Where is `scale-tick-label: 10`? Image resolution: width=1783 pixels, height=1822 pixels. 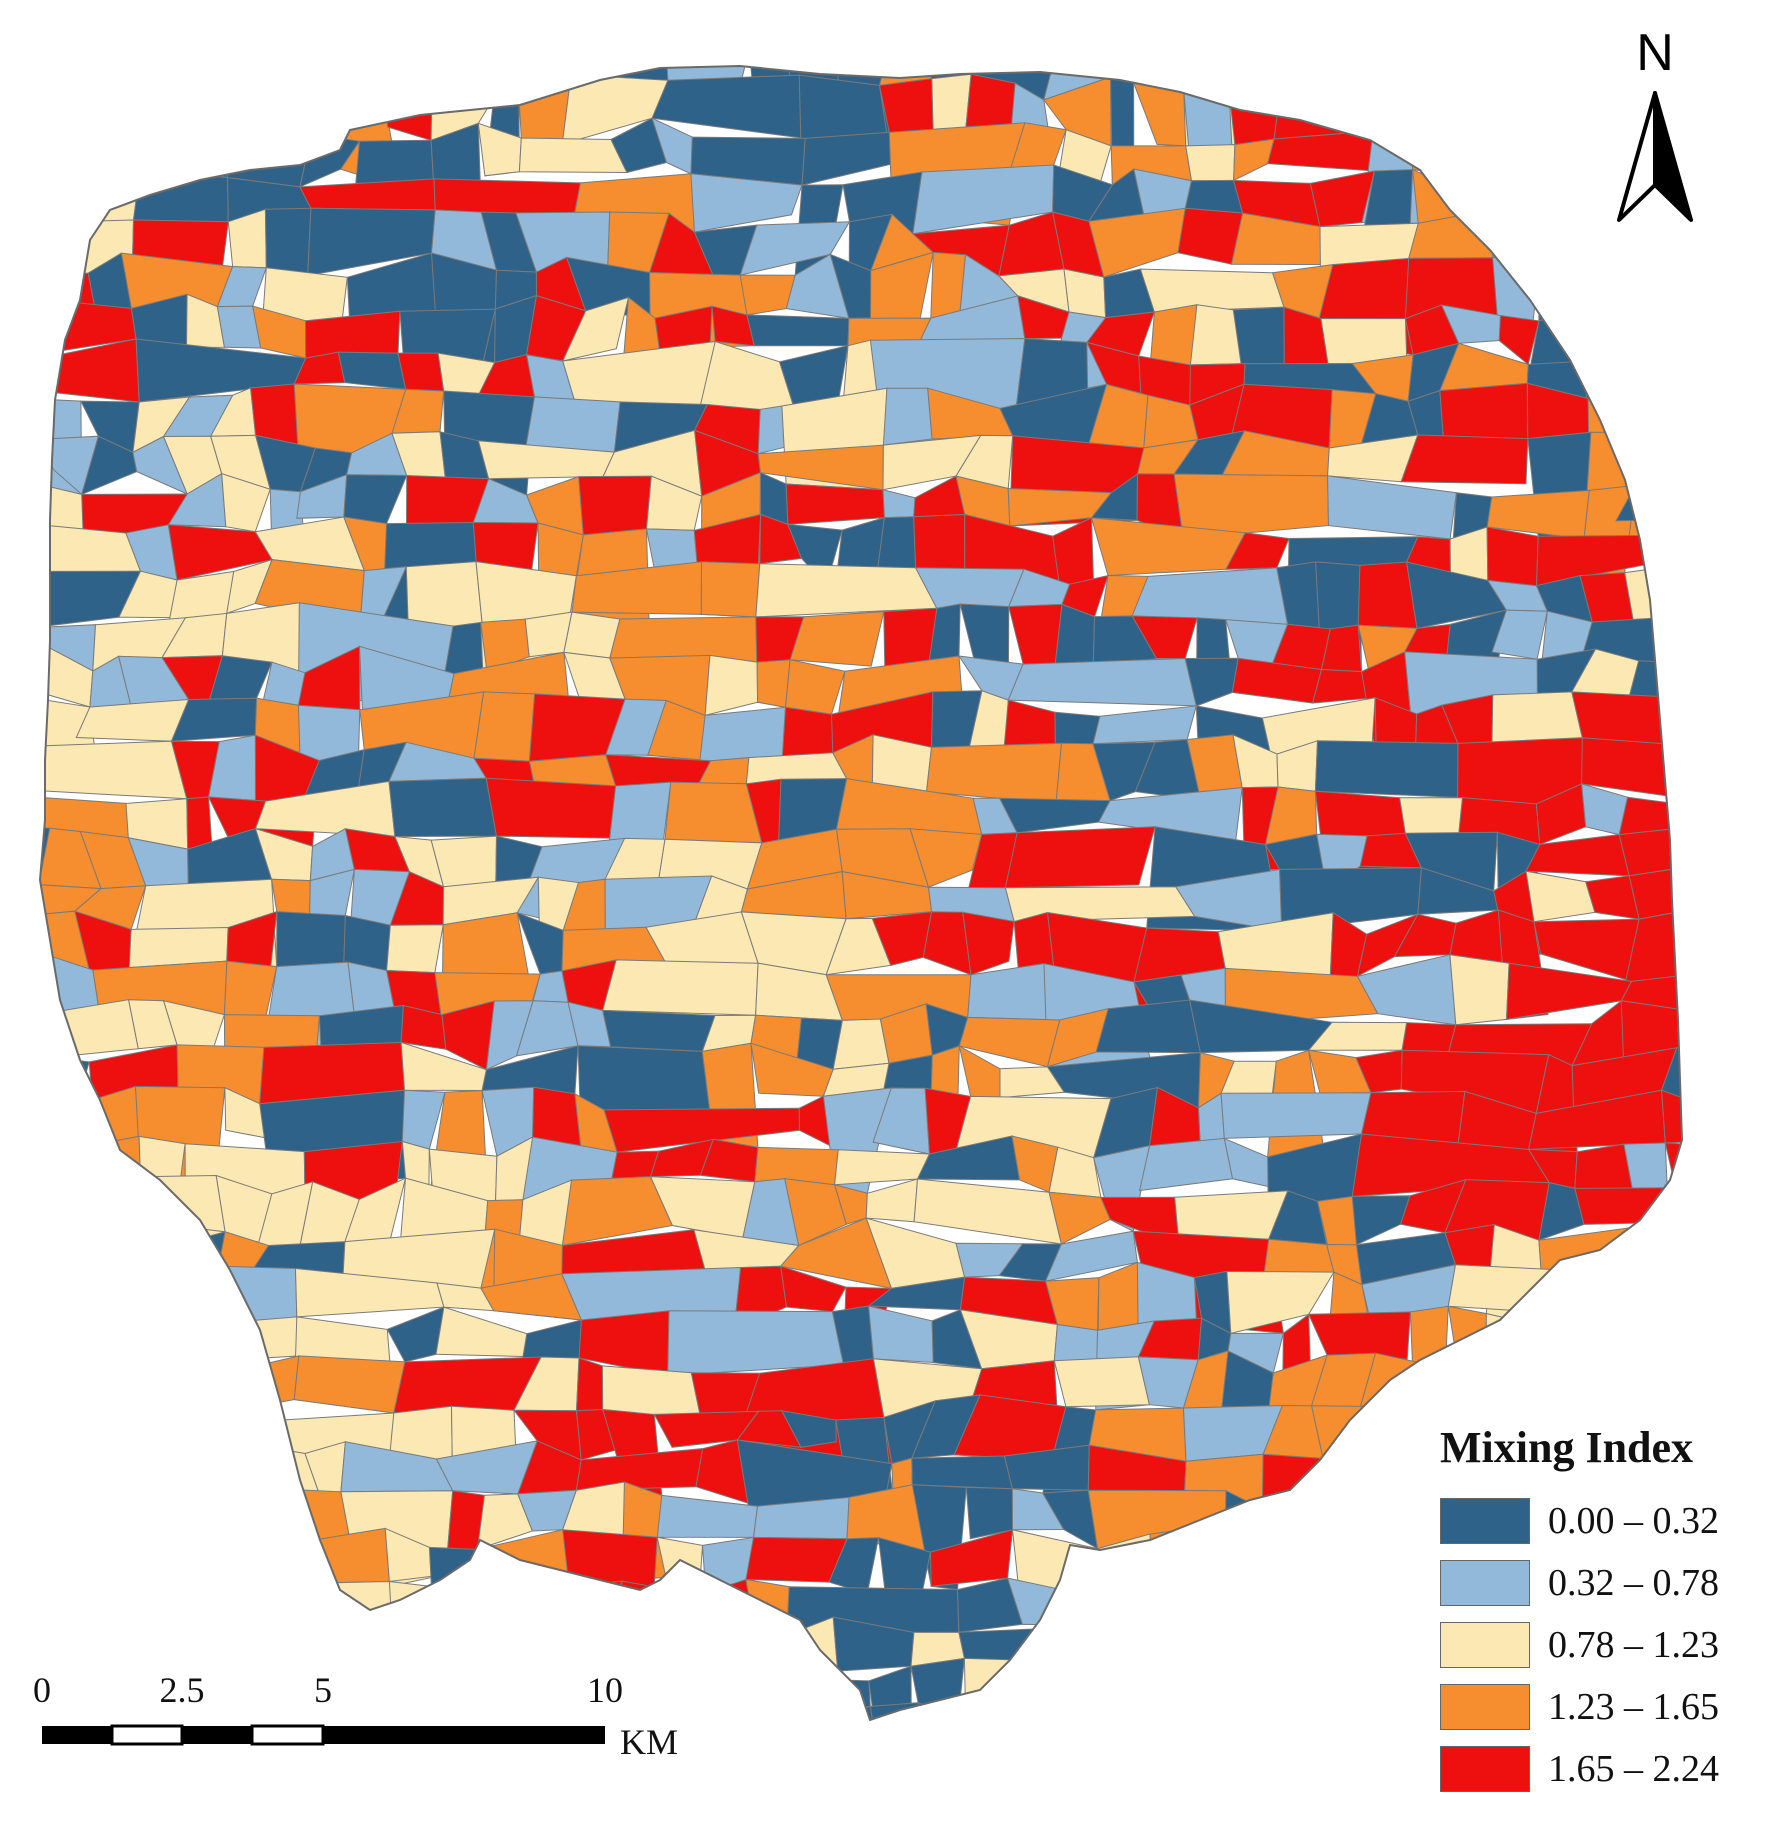
scale-tick-label: 10 is located at coordinates (605, 1690).